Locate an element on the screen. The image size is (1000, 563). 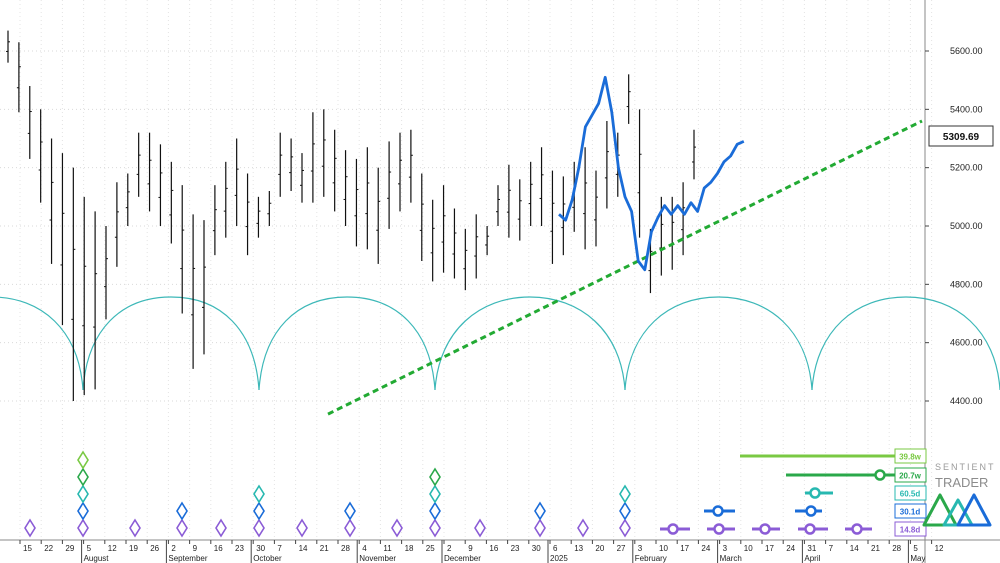
x-tick-label: 31 is located at coordinates (811, 548).